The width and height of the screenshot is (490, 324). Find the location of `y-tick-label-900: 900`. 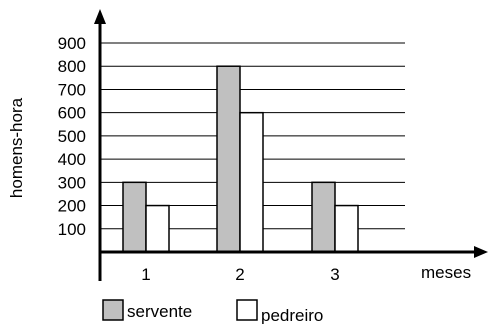

y-tick-label-900: 900 is located at coordinates (72, 43).